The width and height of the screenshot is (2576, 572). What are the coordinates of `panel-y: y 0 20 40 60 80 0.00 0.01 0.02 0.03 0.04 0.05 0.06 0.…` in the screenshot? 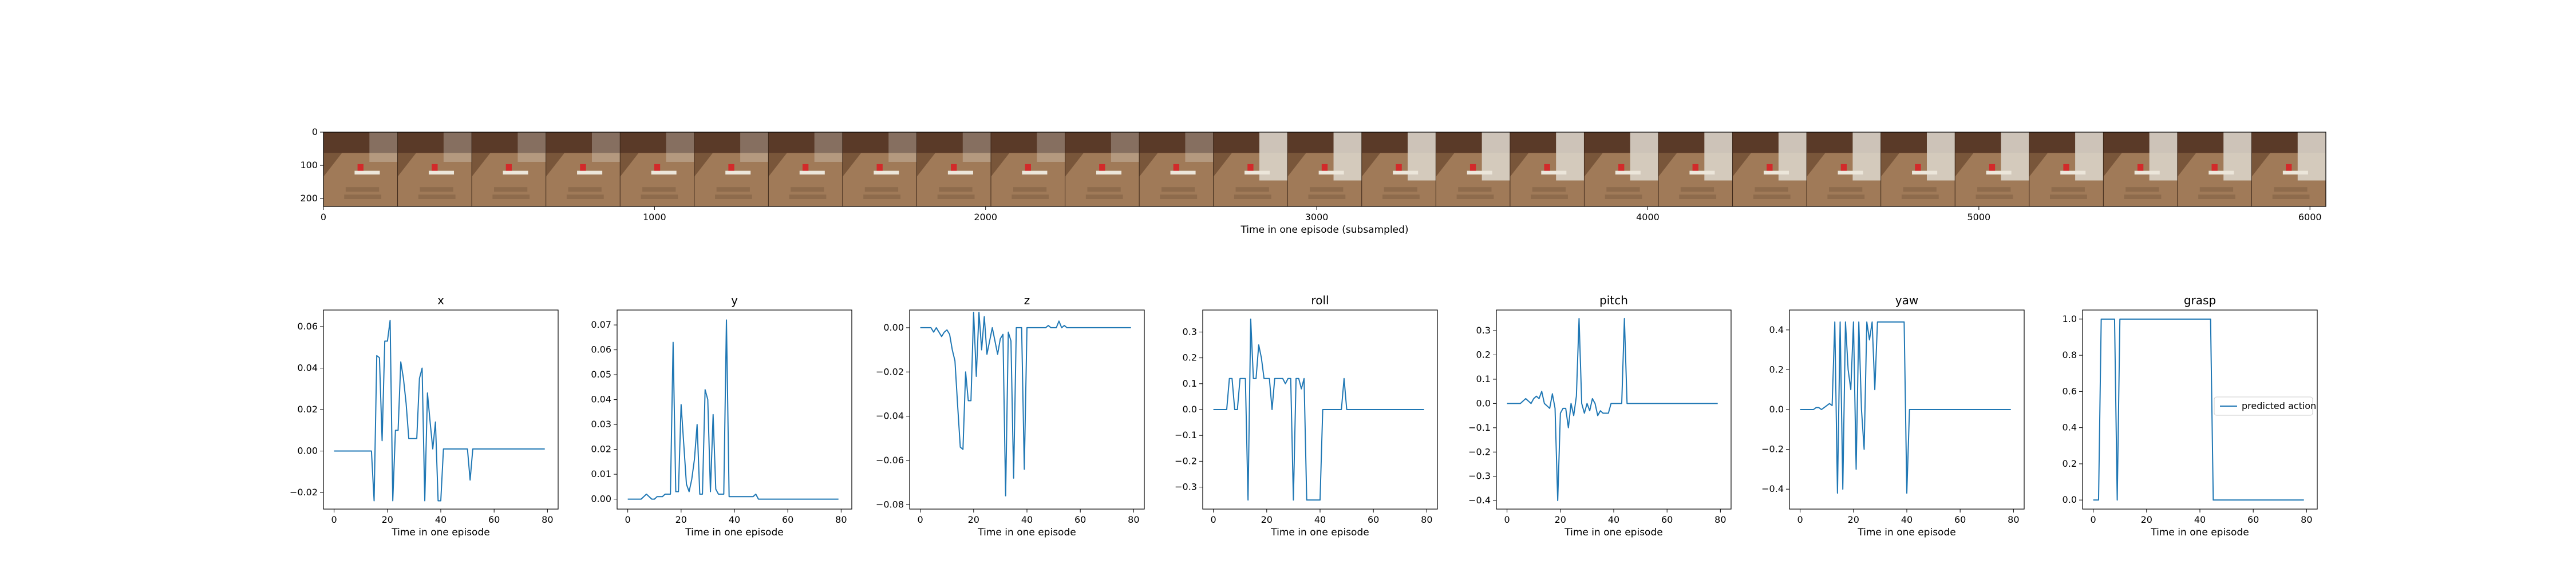 It's located at (721, 415).